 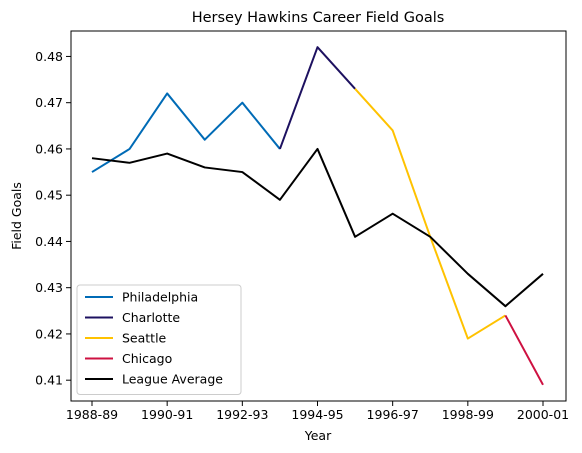 I want to click on x-tick-label: 1992-93, so click(x=242, y=414).